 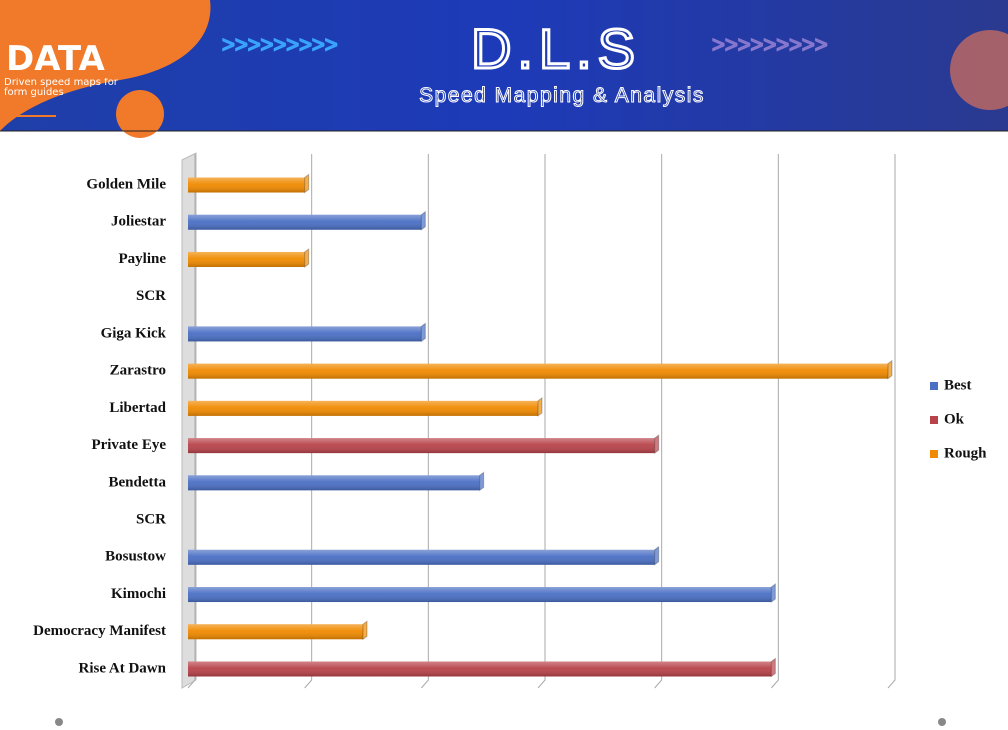 I want to click on category-label: Joliestar, so click(x=138, y=222).